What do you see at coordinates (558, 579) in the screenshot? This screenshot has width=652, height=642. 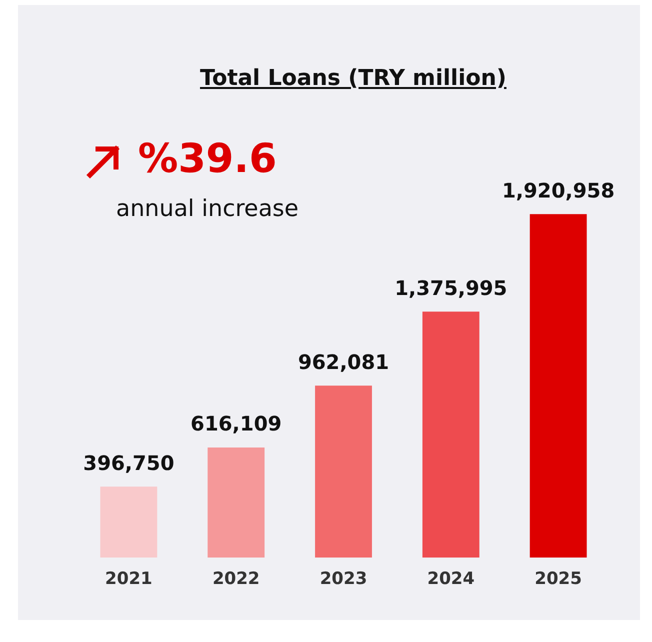 I see `x-tick-label: 2025` at bounding box center [558, 579].